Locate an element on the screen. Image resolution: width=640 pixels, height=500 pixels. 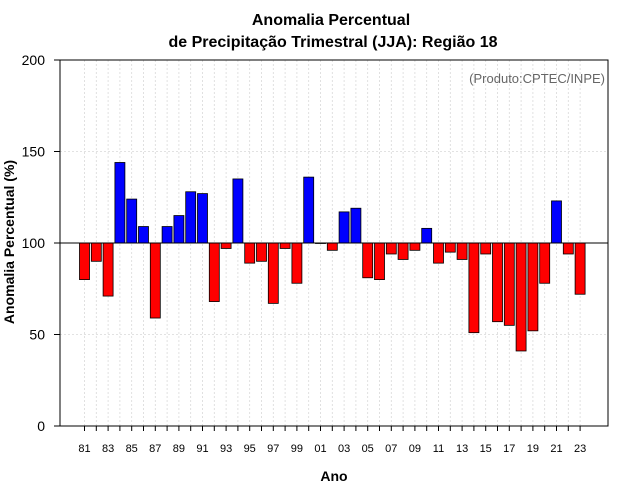
x-tick-label: 23 is located at coordinates (580, 449).